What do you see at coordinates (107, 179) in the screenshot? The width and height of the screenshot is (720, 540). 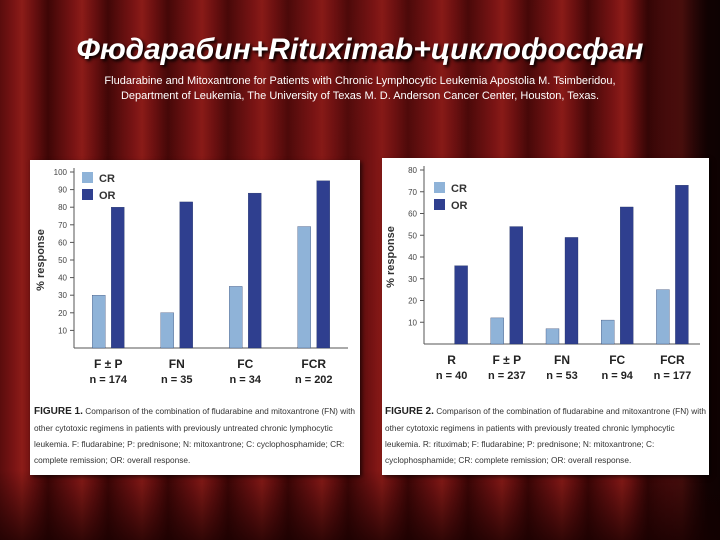 I see `fig1-legend-label-cr: CR` at bounding box center [107, 179].